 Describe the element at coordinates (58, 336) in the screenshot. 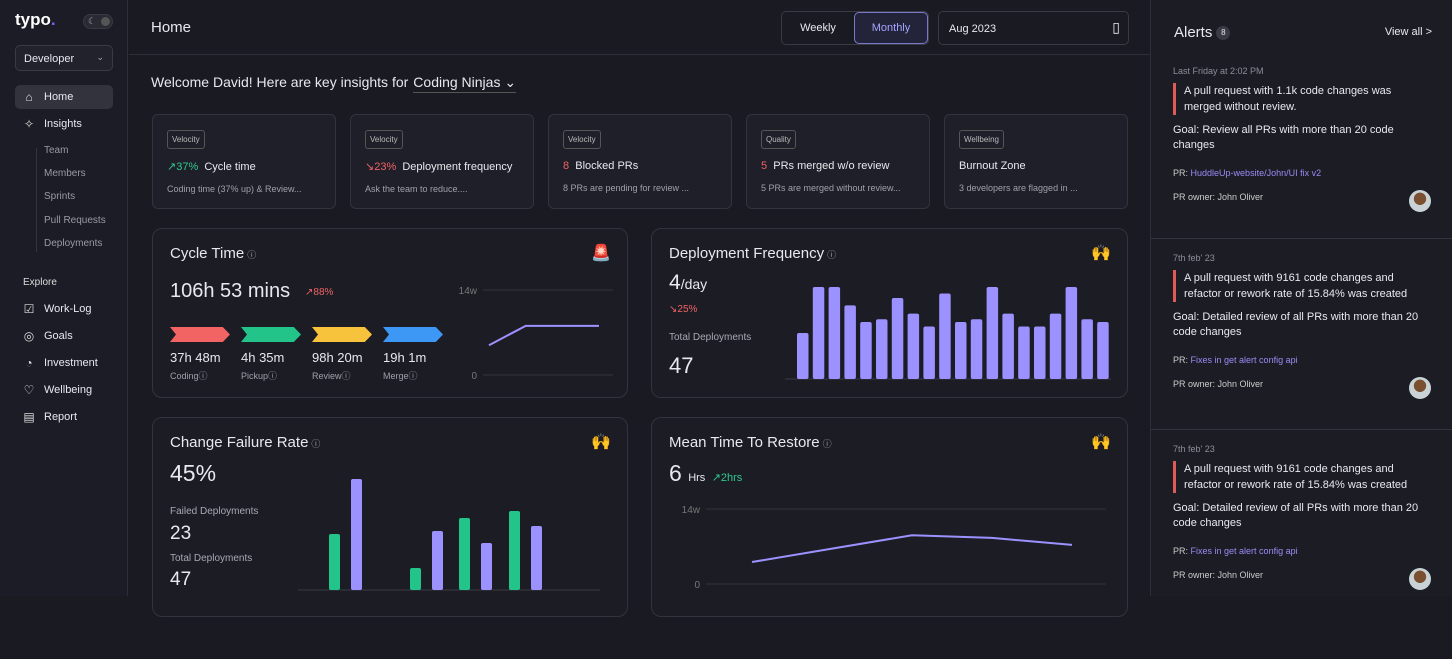

I see `nav-label: Goals` at that location.